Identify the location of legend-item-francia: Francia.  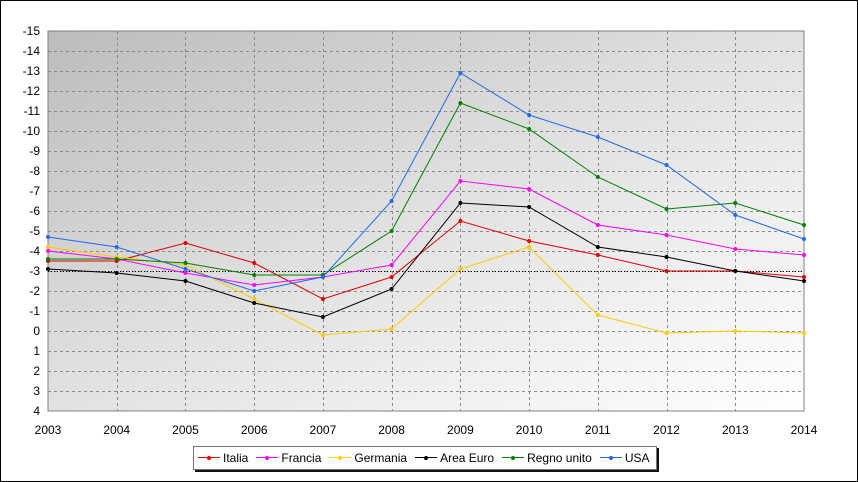
(288, 458).